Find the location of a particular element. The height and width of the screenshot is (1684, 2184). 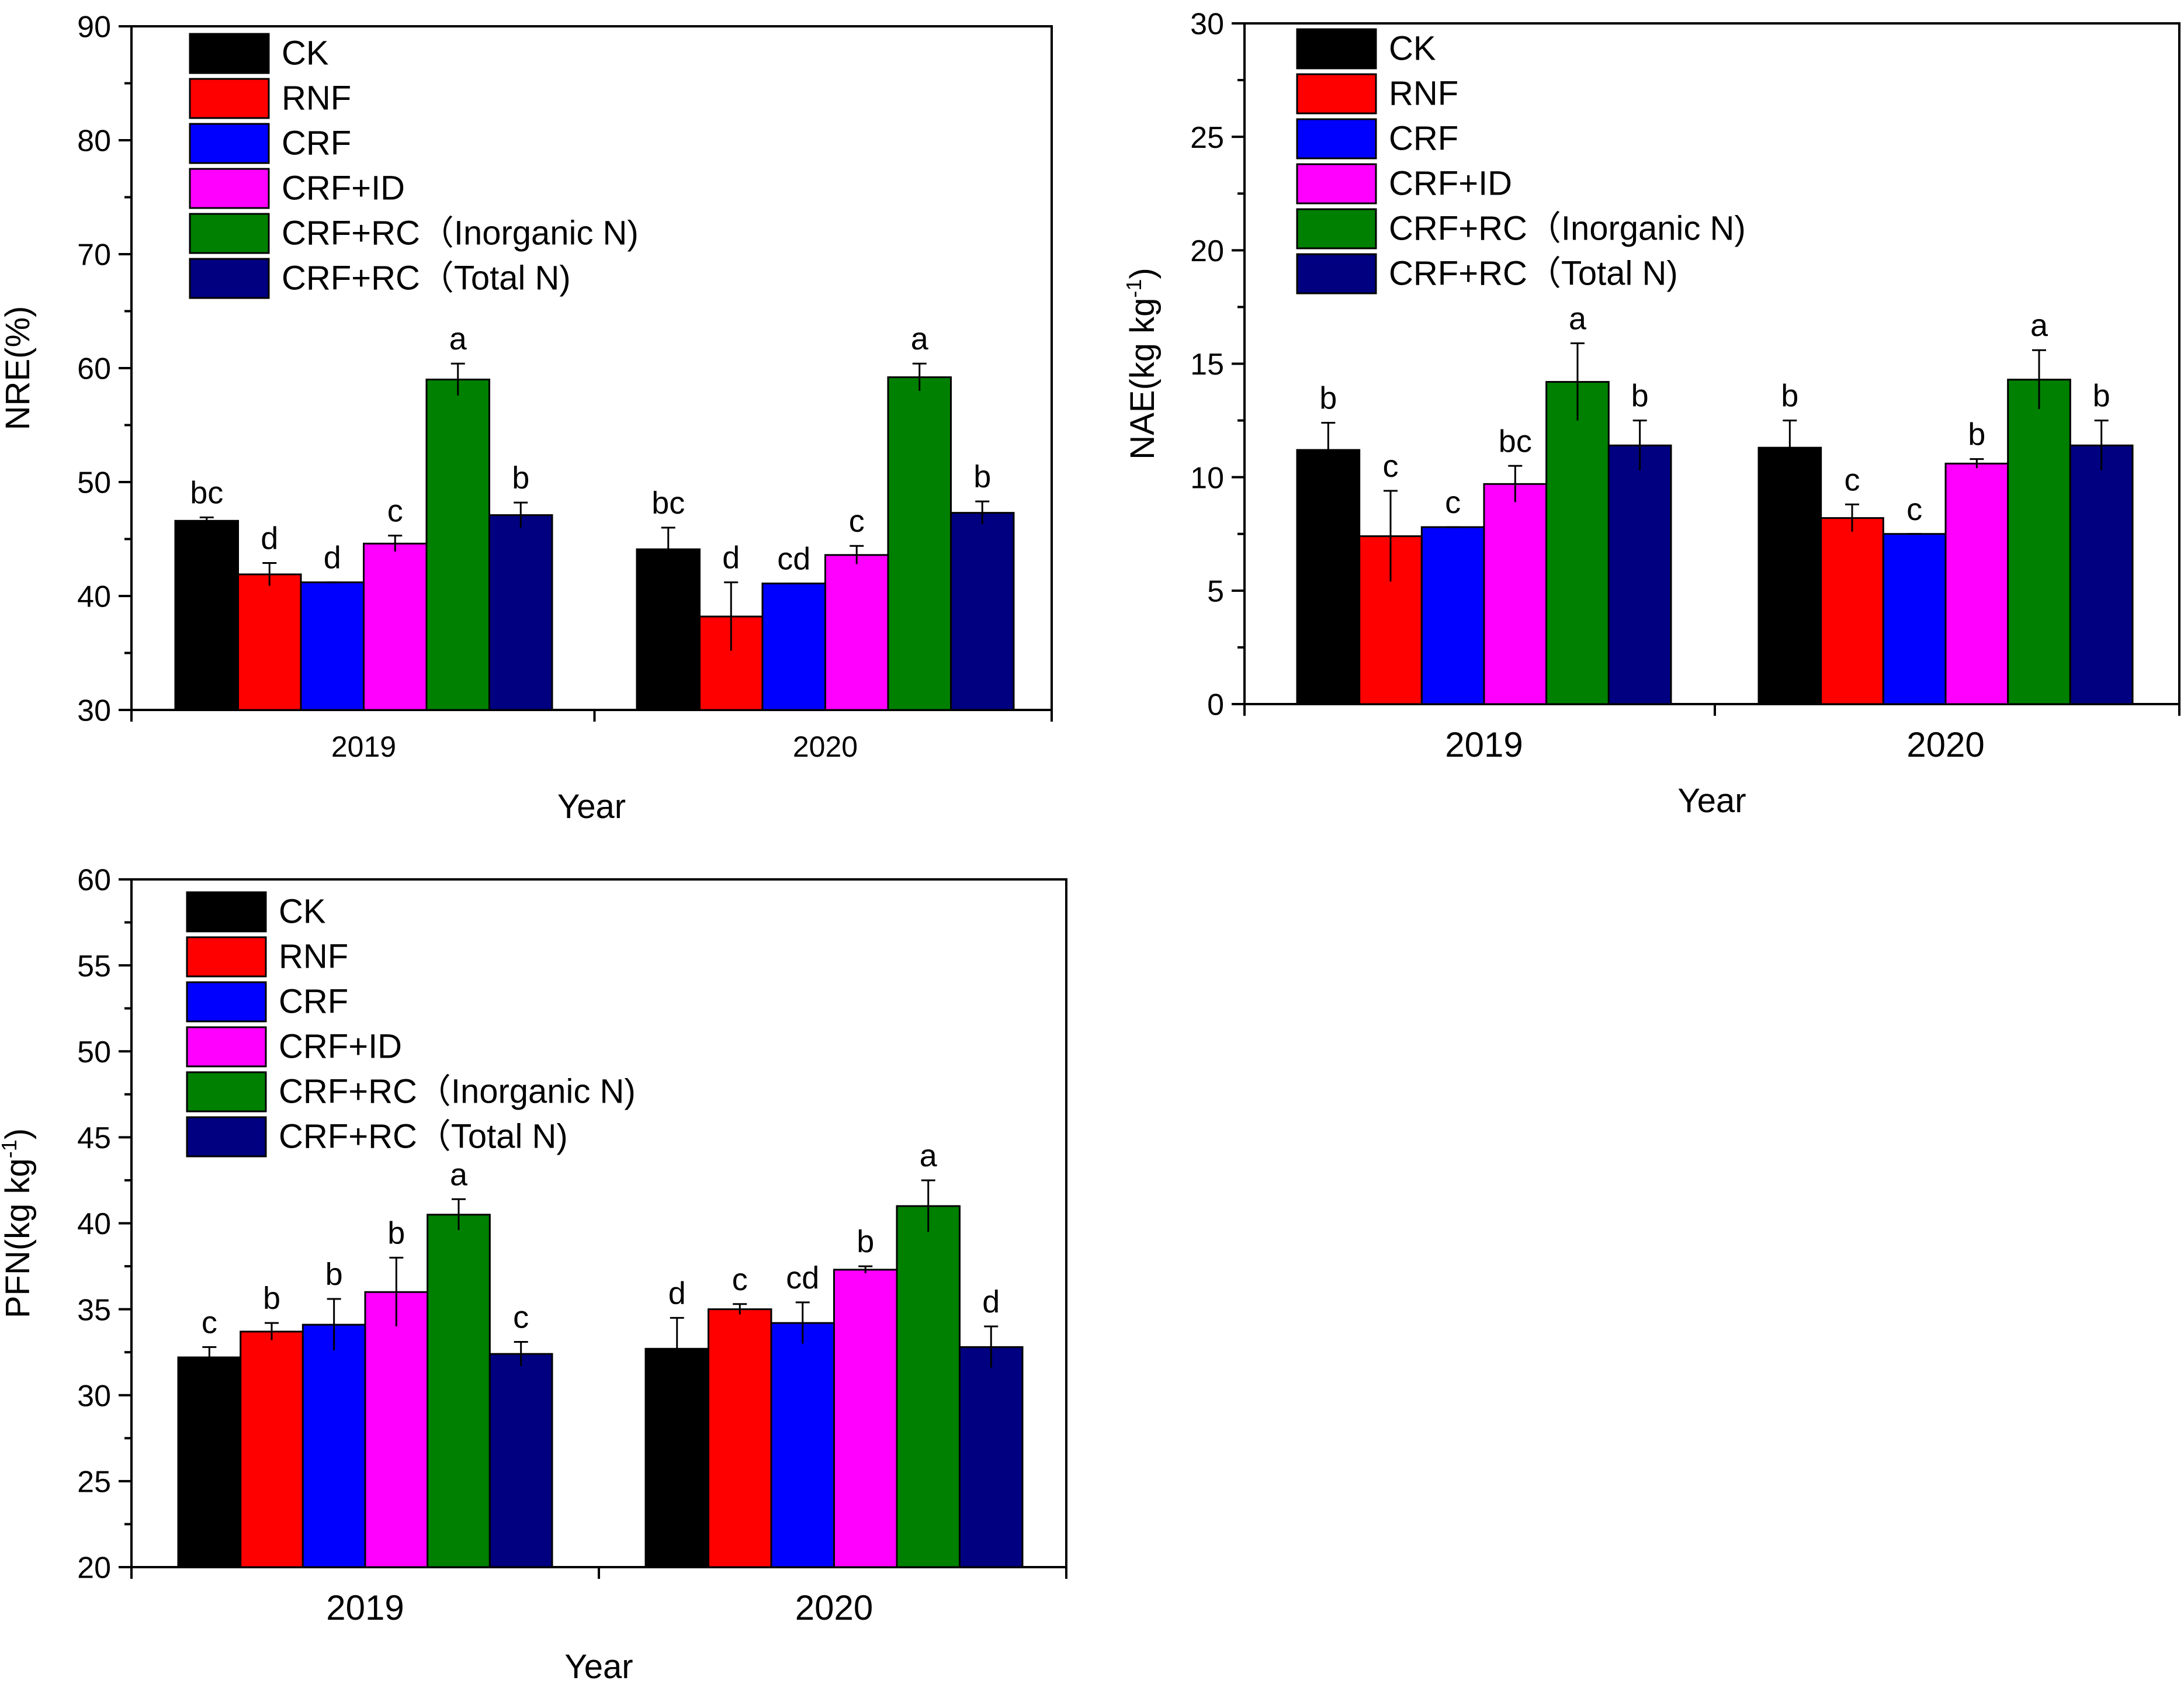

y-tick-label: 15 is located at coordinates (1207, 365).